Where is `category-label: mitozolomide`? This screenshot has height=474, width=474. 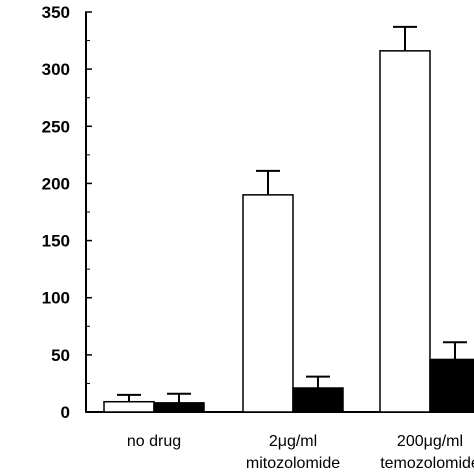 category-label: mitozolomide is located at coordinates (293, 463).